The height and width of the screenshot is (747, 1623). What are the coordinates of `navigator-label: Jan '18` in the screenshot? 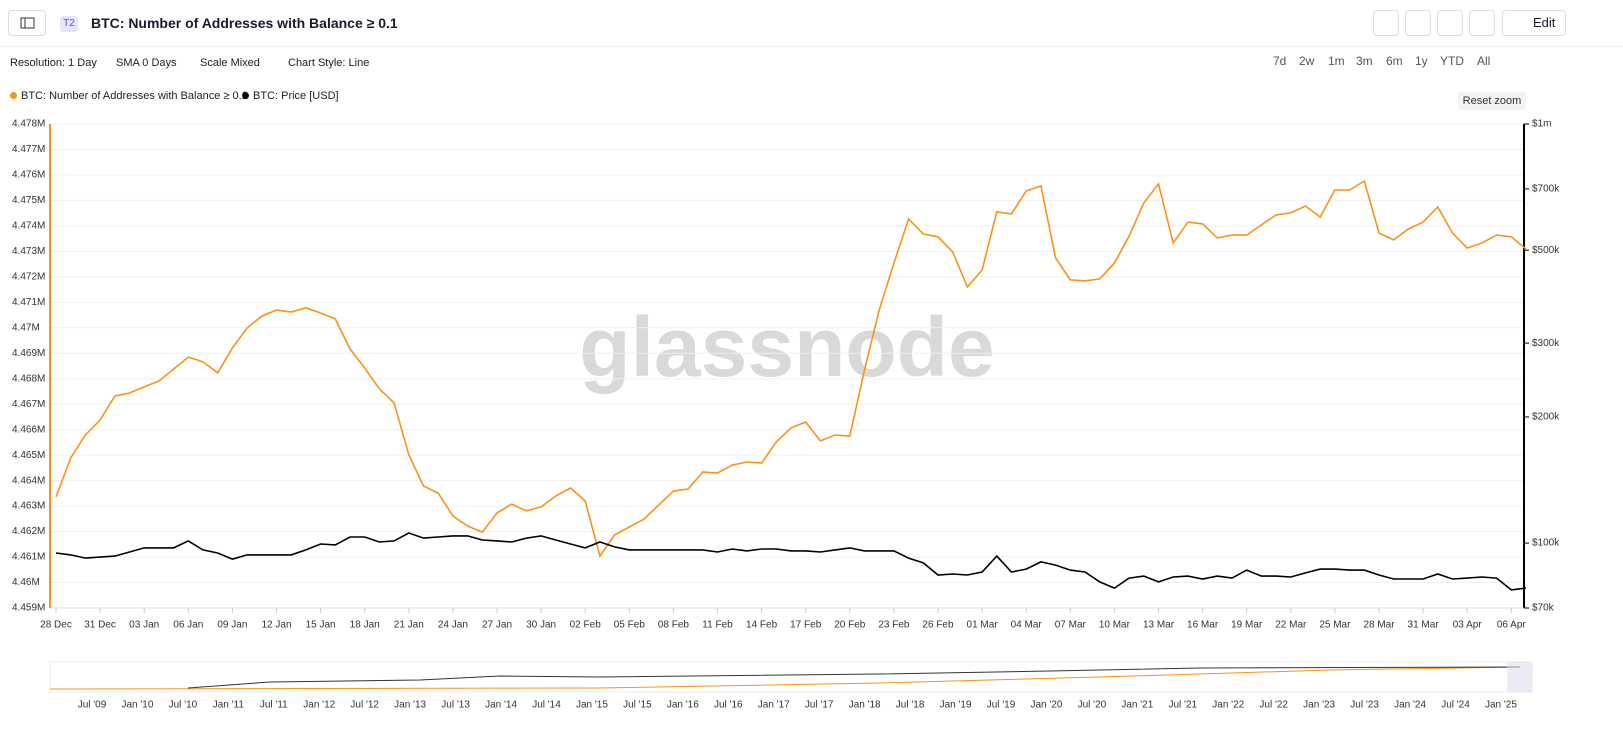 It's located at (865, 705).